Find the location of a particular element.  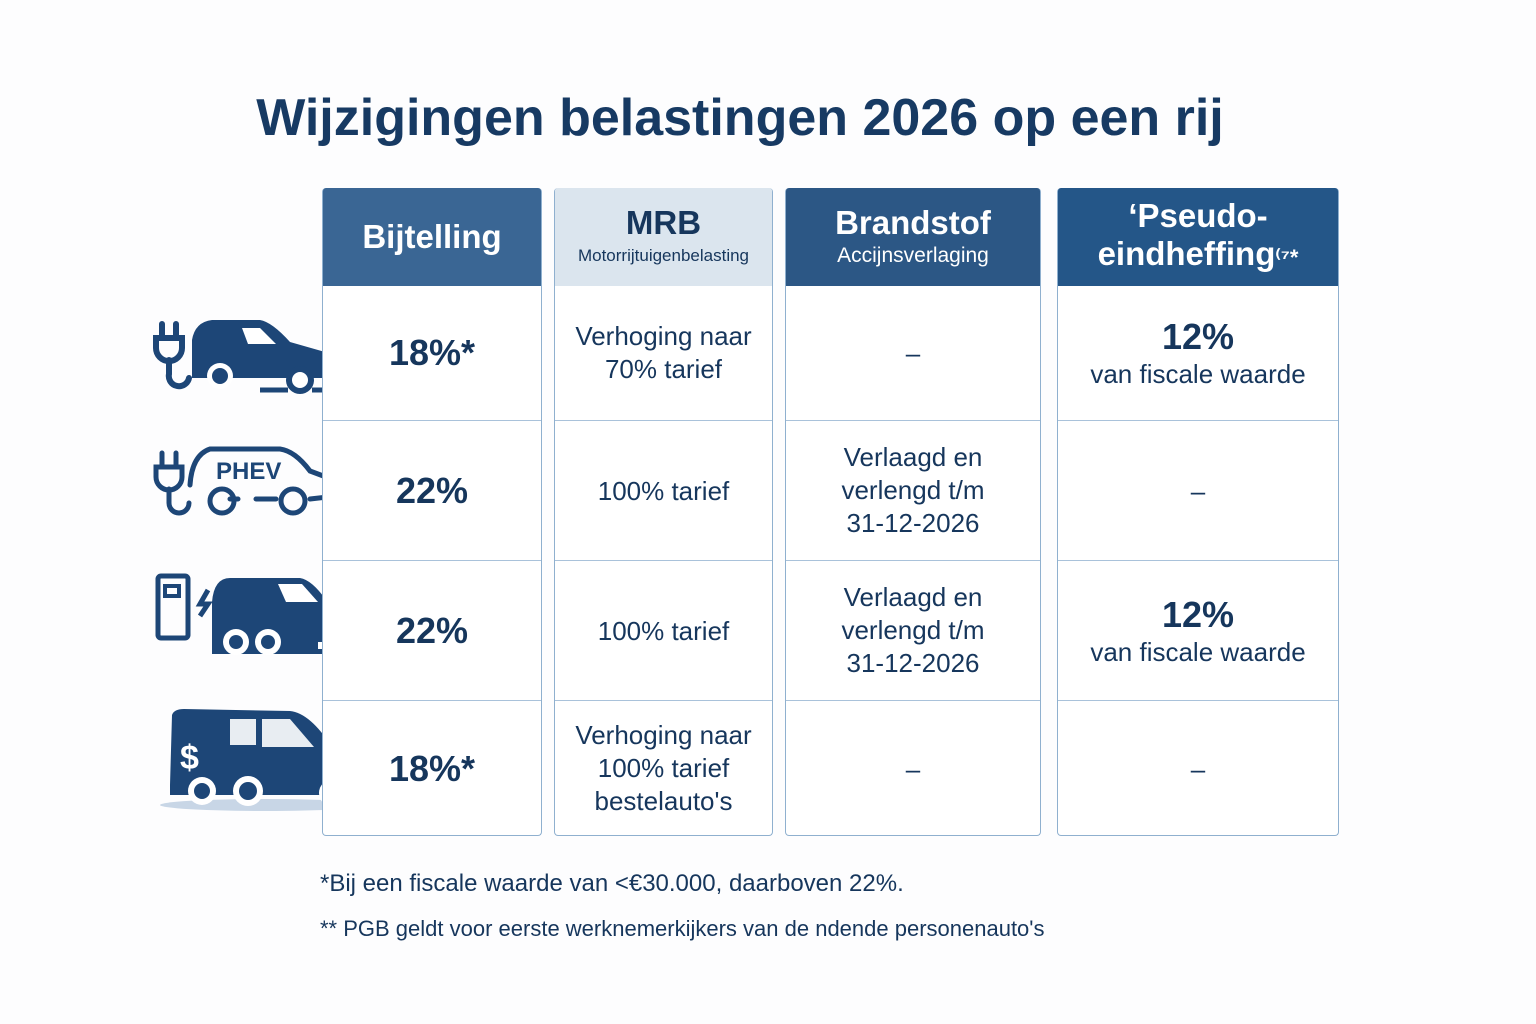

column-subtitle: Motorrijtuigenbelasting is located at coordinates (663, 255).